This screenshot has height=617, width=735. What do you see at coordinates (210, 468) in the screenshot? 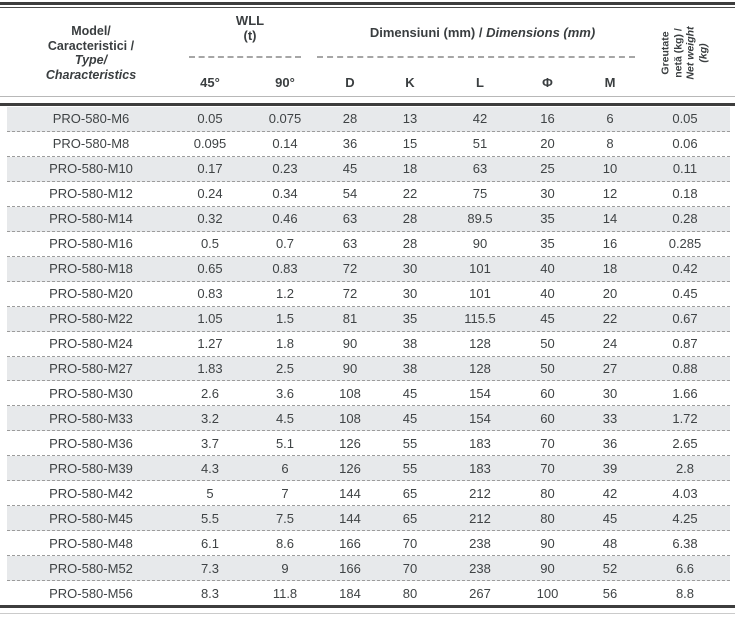
I see `value-cell: 4.3` at bounding box center [210, 468].